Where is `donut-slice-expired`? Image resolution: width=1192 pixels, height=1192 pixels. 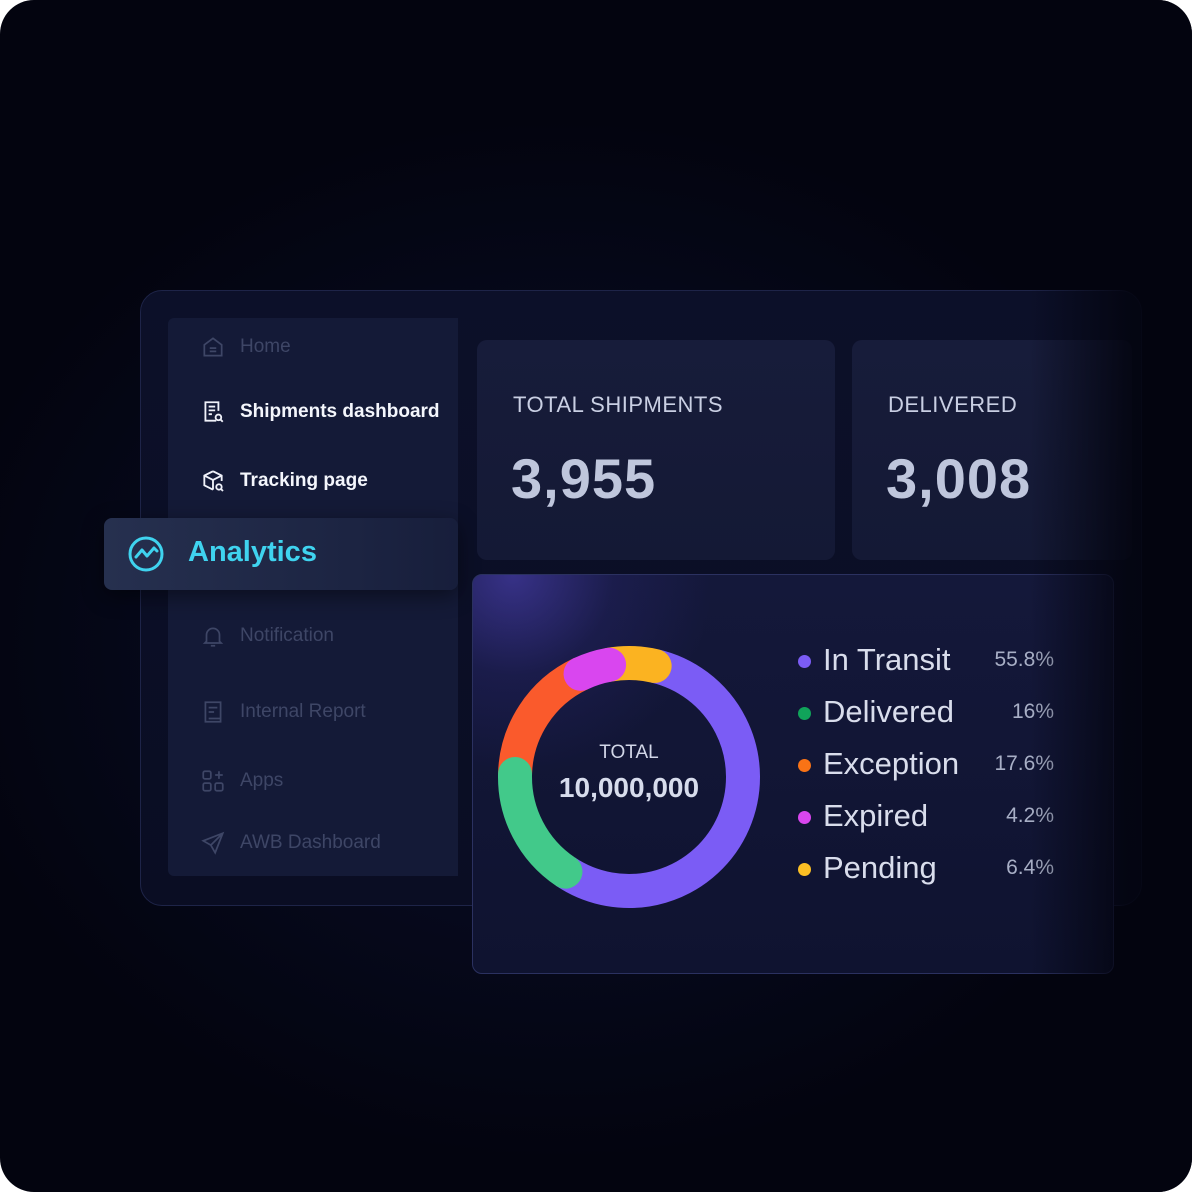
donut-slice-expired is located at coordinates (595, 669).